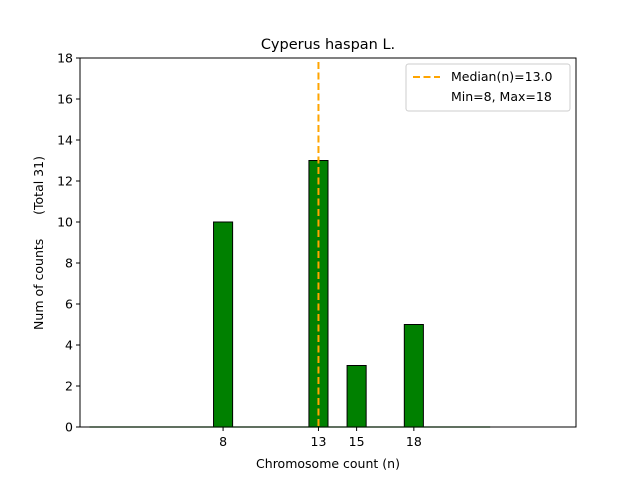  I want to click on x-tick-label-15: 15, so click(357, 441).